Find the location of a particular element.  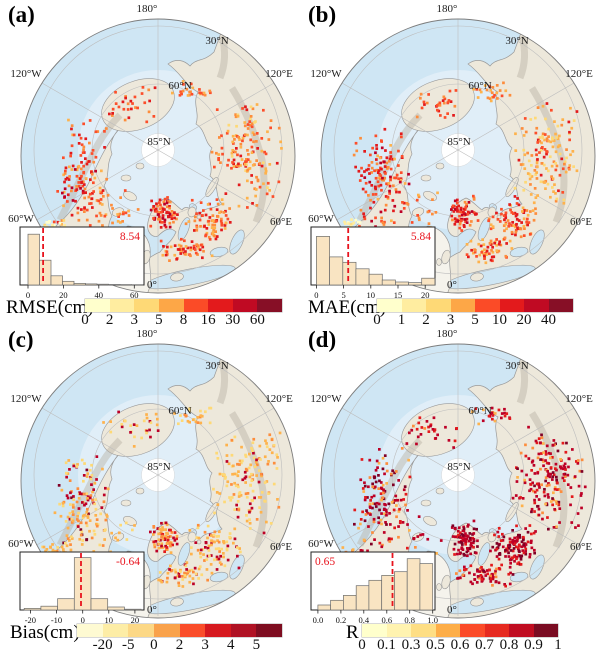

colorbar-row-(b): MAE(cm) 0 1 2 3 5 10 20 40 is located at coordinates (450, 313).